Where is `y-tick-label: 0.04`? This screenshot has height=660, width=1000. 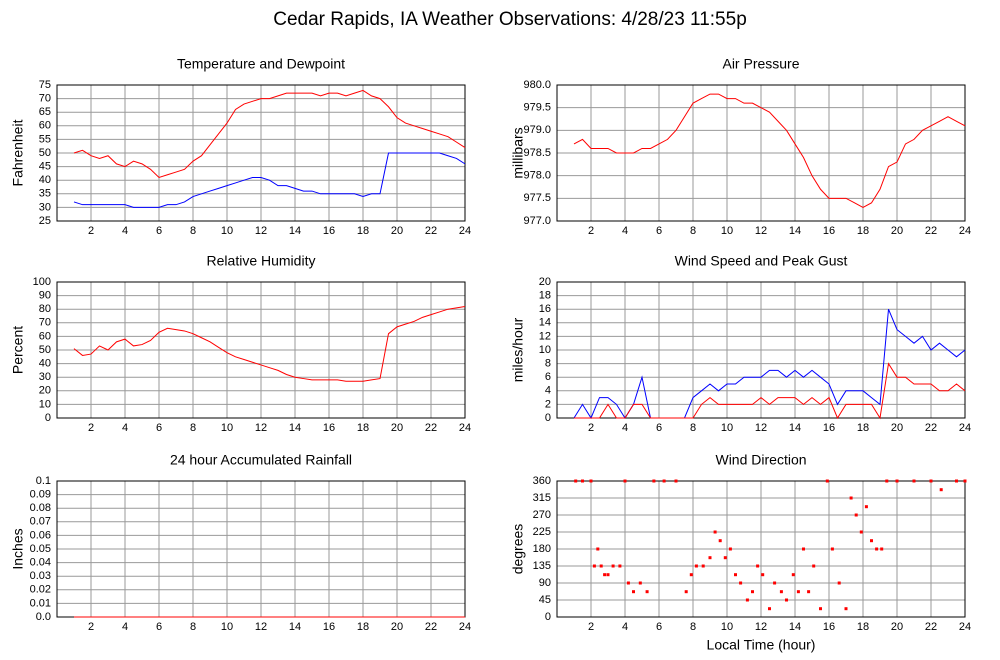 y-tick-label: 0.04 is located at coordinates (40, 563).